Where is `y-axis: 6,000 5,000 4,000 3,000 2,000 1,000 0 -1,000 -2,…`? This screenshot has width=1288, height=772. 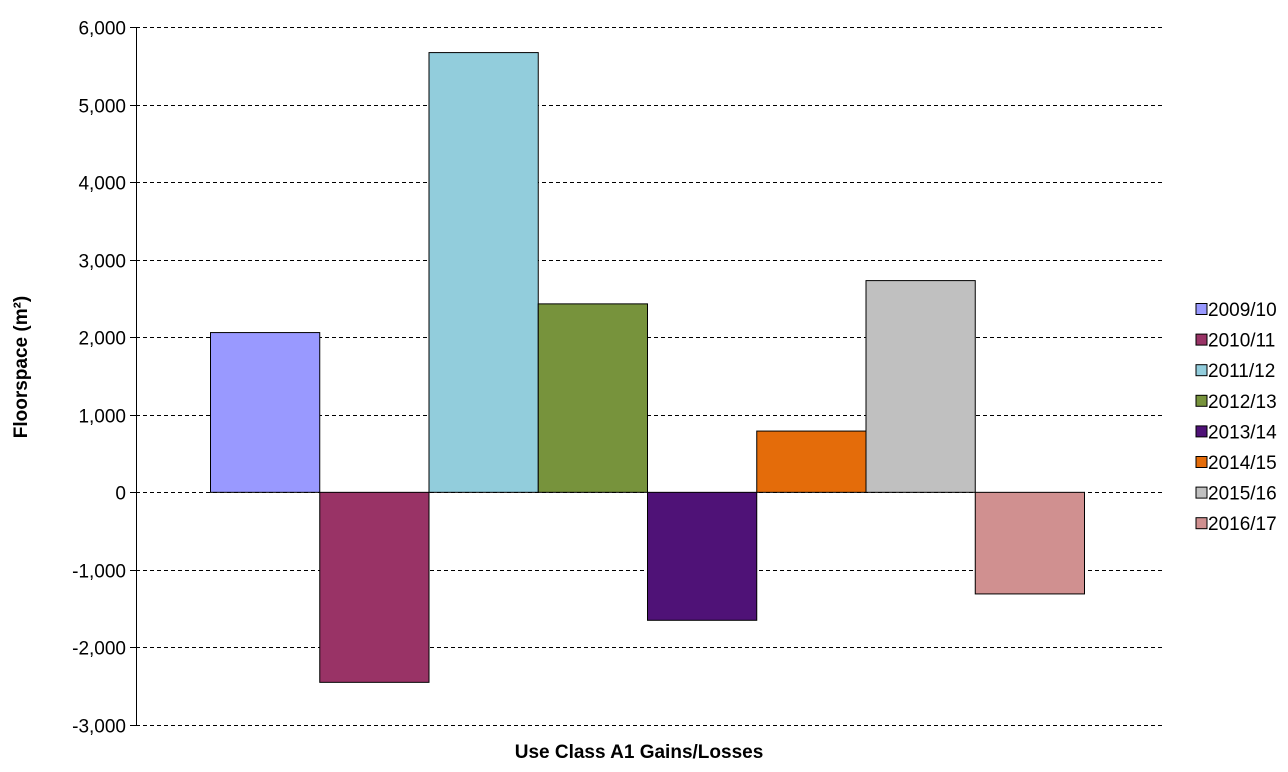 y-axis: 6,000 5,000 4,000 3,000 2,000 1,000 0 -1,000 -2,… is located at coordinates (104, 378).